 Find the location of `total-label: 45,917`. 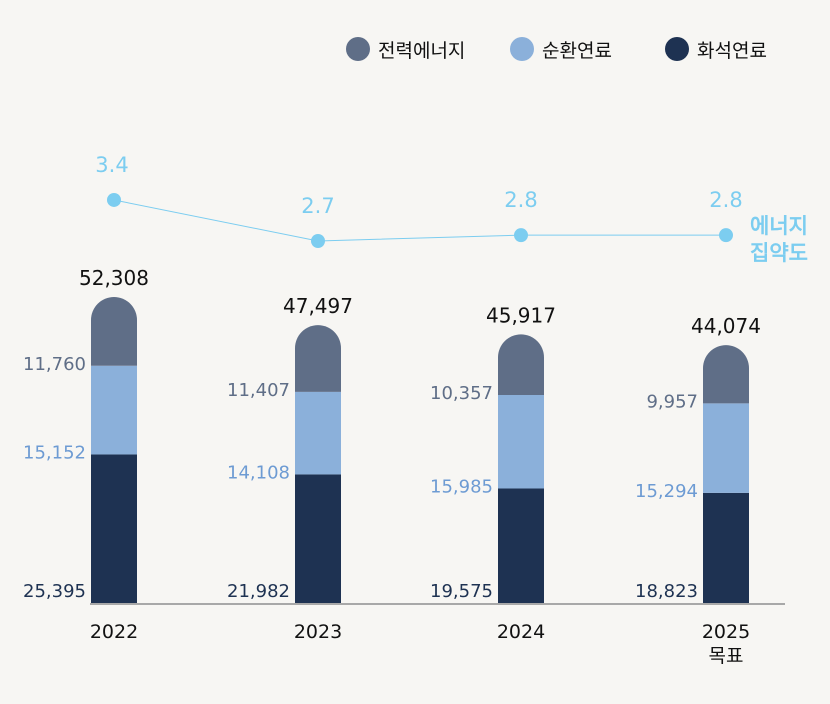

total-label: 45,917 is located at coordinates (521, 315).